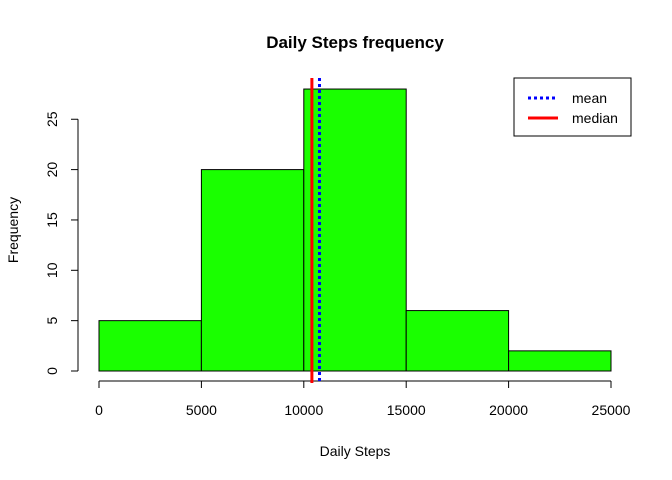 This screenshot has height=480, width=672. What do you see at coordinates (406, 410) in the screenshot?
I see `x-tick-label-3: 15000` at bounding box center [406, 410].